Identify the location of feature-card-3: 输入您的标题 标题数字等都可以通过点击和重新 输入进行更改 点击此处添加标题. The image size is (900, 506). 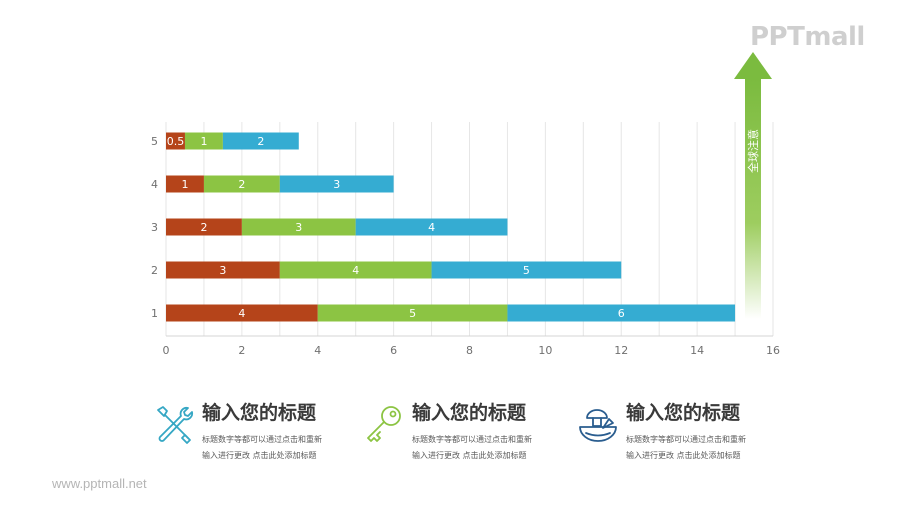
(676, 436).